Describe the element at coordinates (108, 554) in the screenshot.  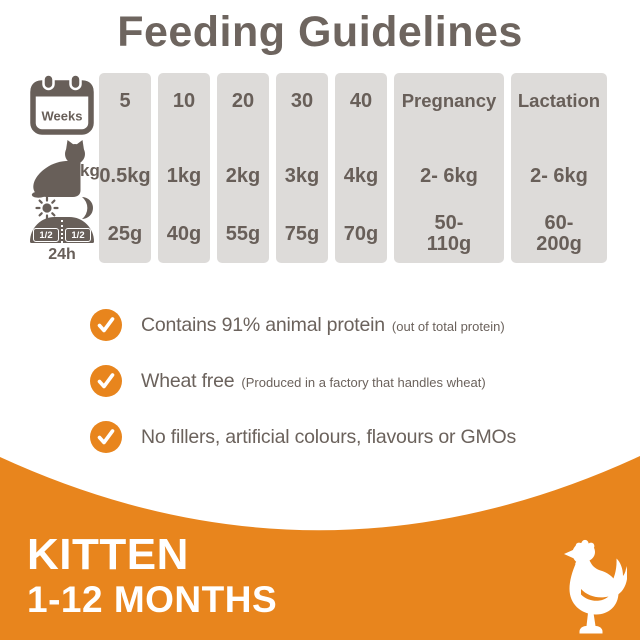
I see `product-name: KITTEN` at that location.